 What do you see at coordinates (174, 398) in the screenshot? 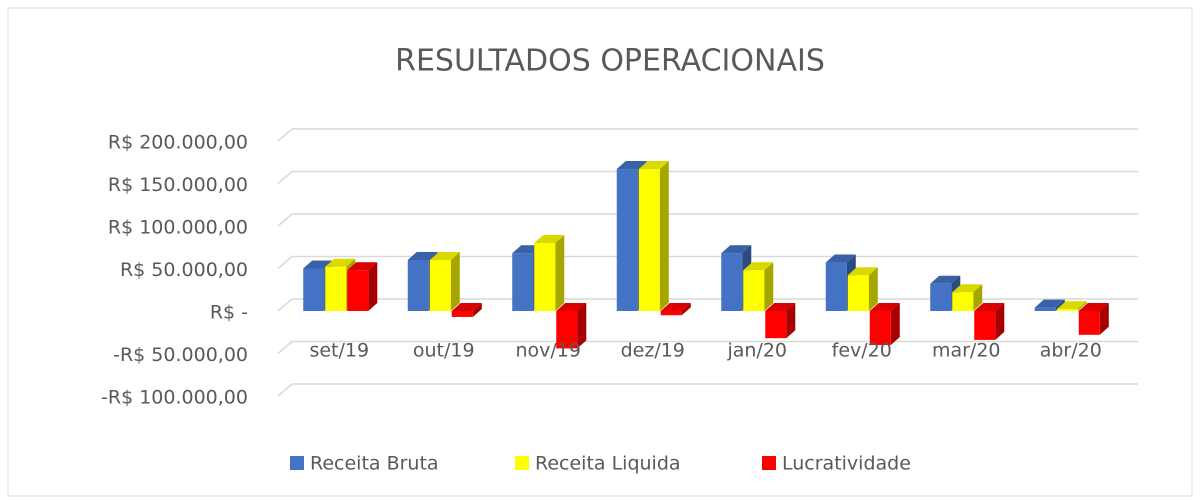
I see `y-tick-label: -R$ 100.000,00` at bounding box center [174, 398].